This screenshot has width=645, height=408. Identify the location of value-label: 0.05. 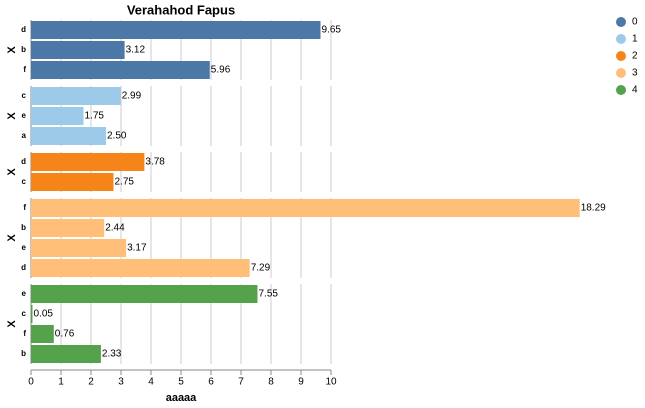
(44, 314).